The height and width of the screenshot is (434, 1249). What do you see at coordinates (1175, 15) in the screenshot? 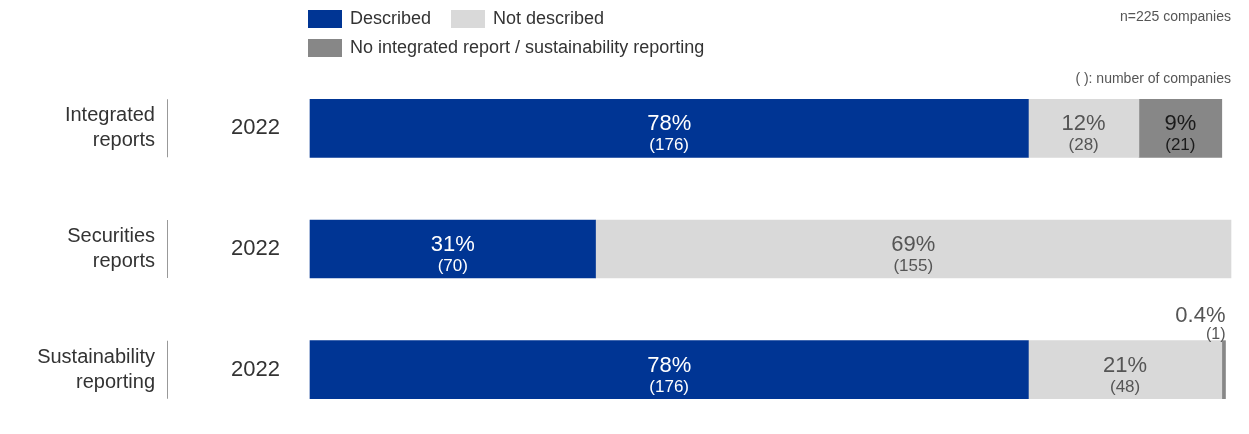
I see `text: n=225 companies` at bounding box center [1175, 15].